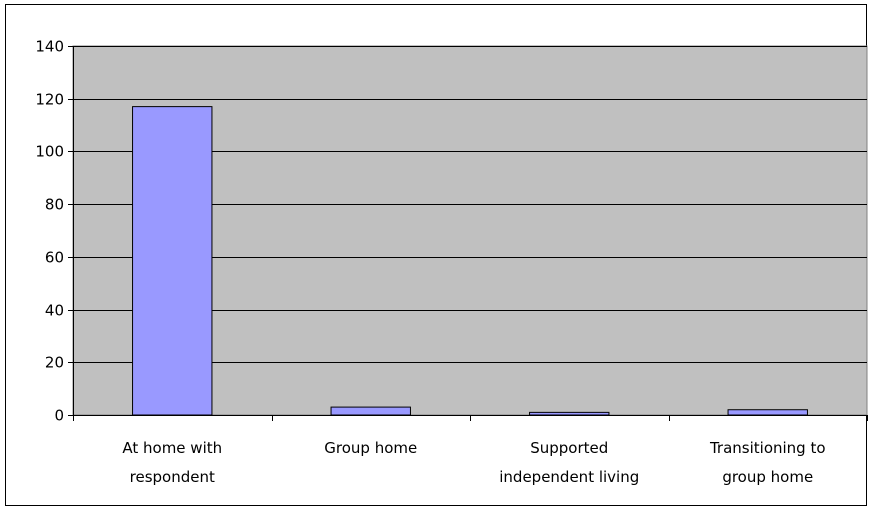  I want to click on x-tick-label-line: Group home, so click(370, 448).